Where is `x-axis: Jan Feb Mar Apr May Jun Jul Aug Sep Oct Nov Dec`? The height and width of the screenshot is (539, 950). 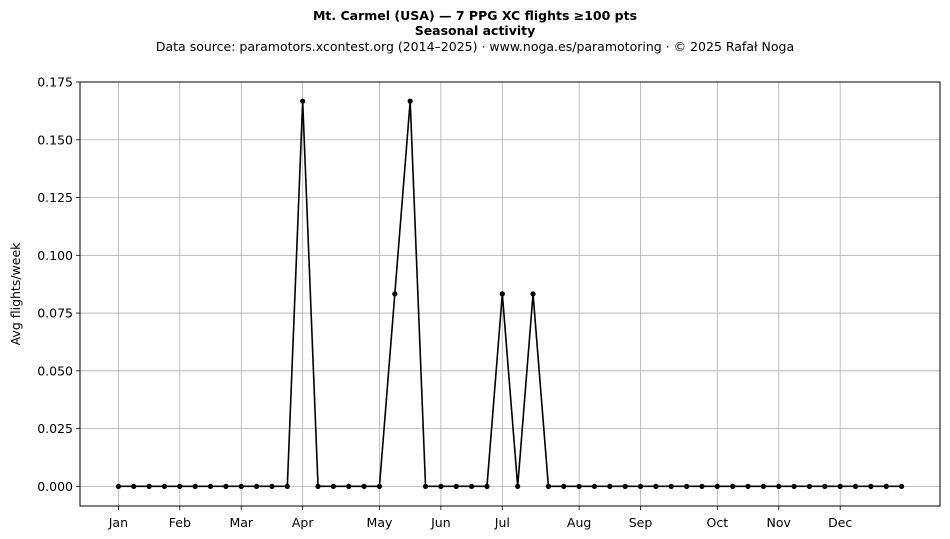 x-axis: Jan Feb Mar Apr May Jun Jul Aug Sep Oct Nov Dec is located at coordinates (480, 518).